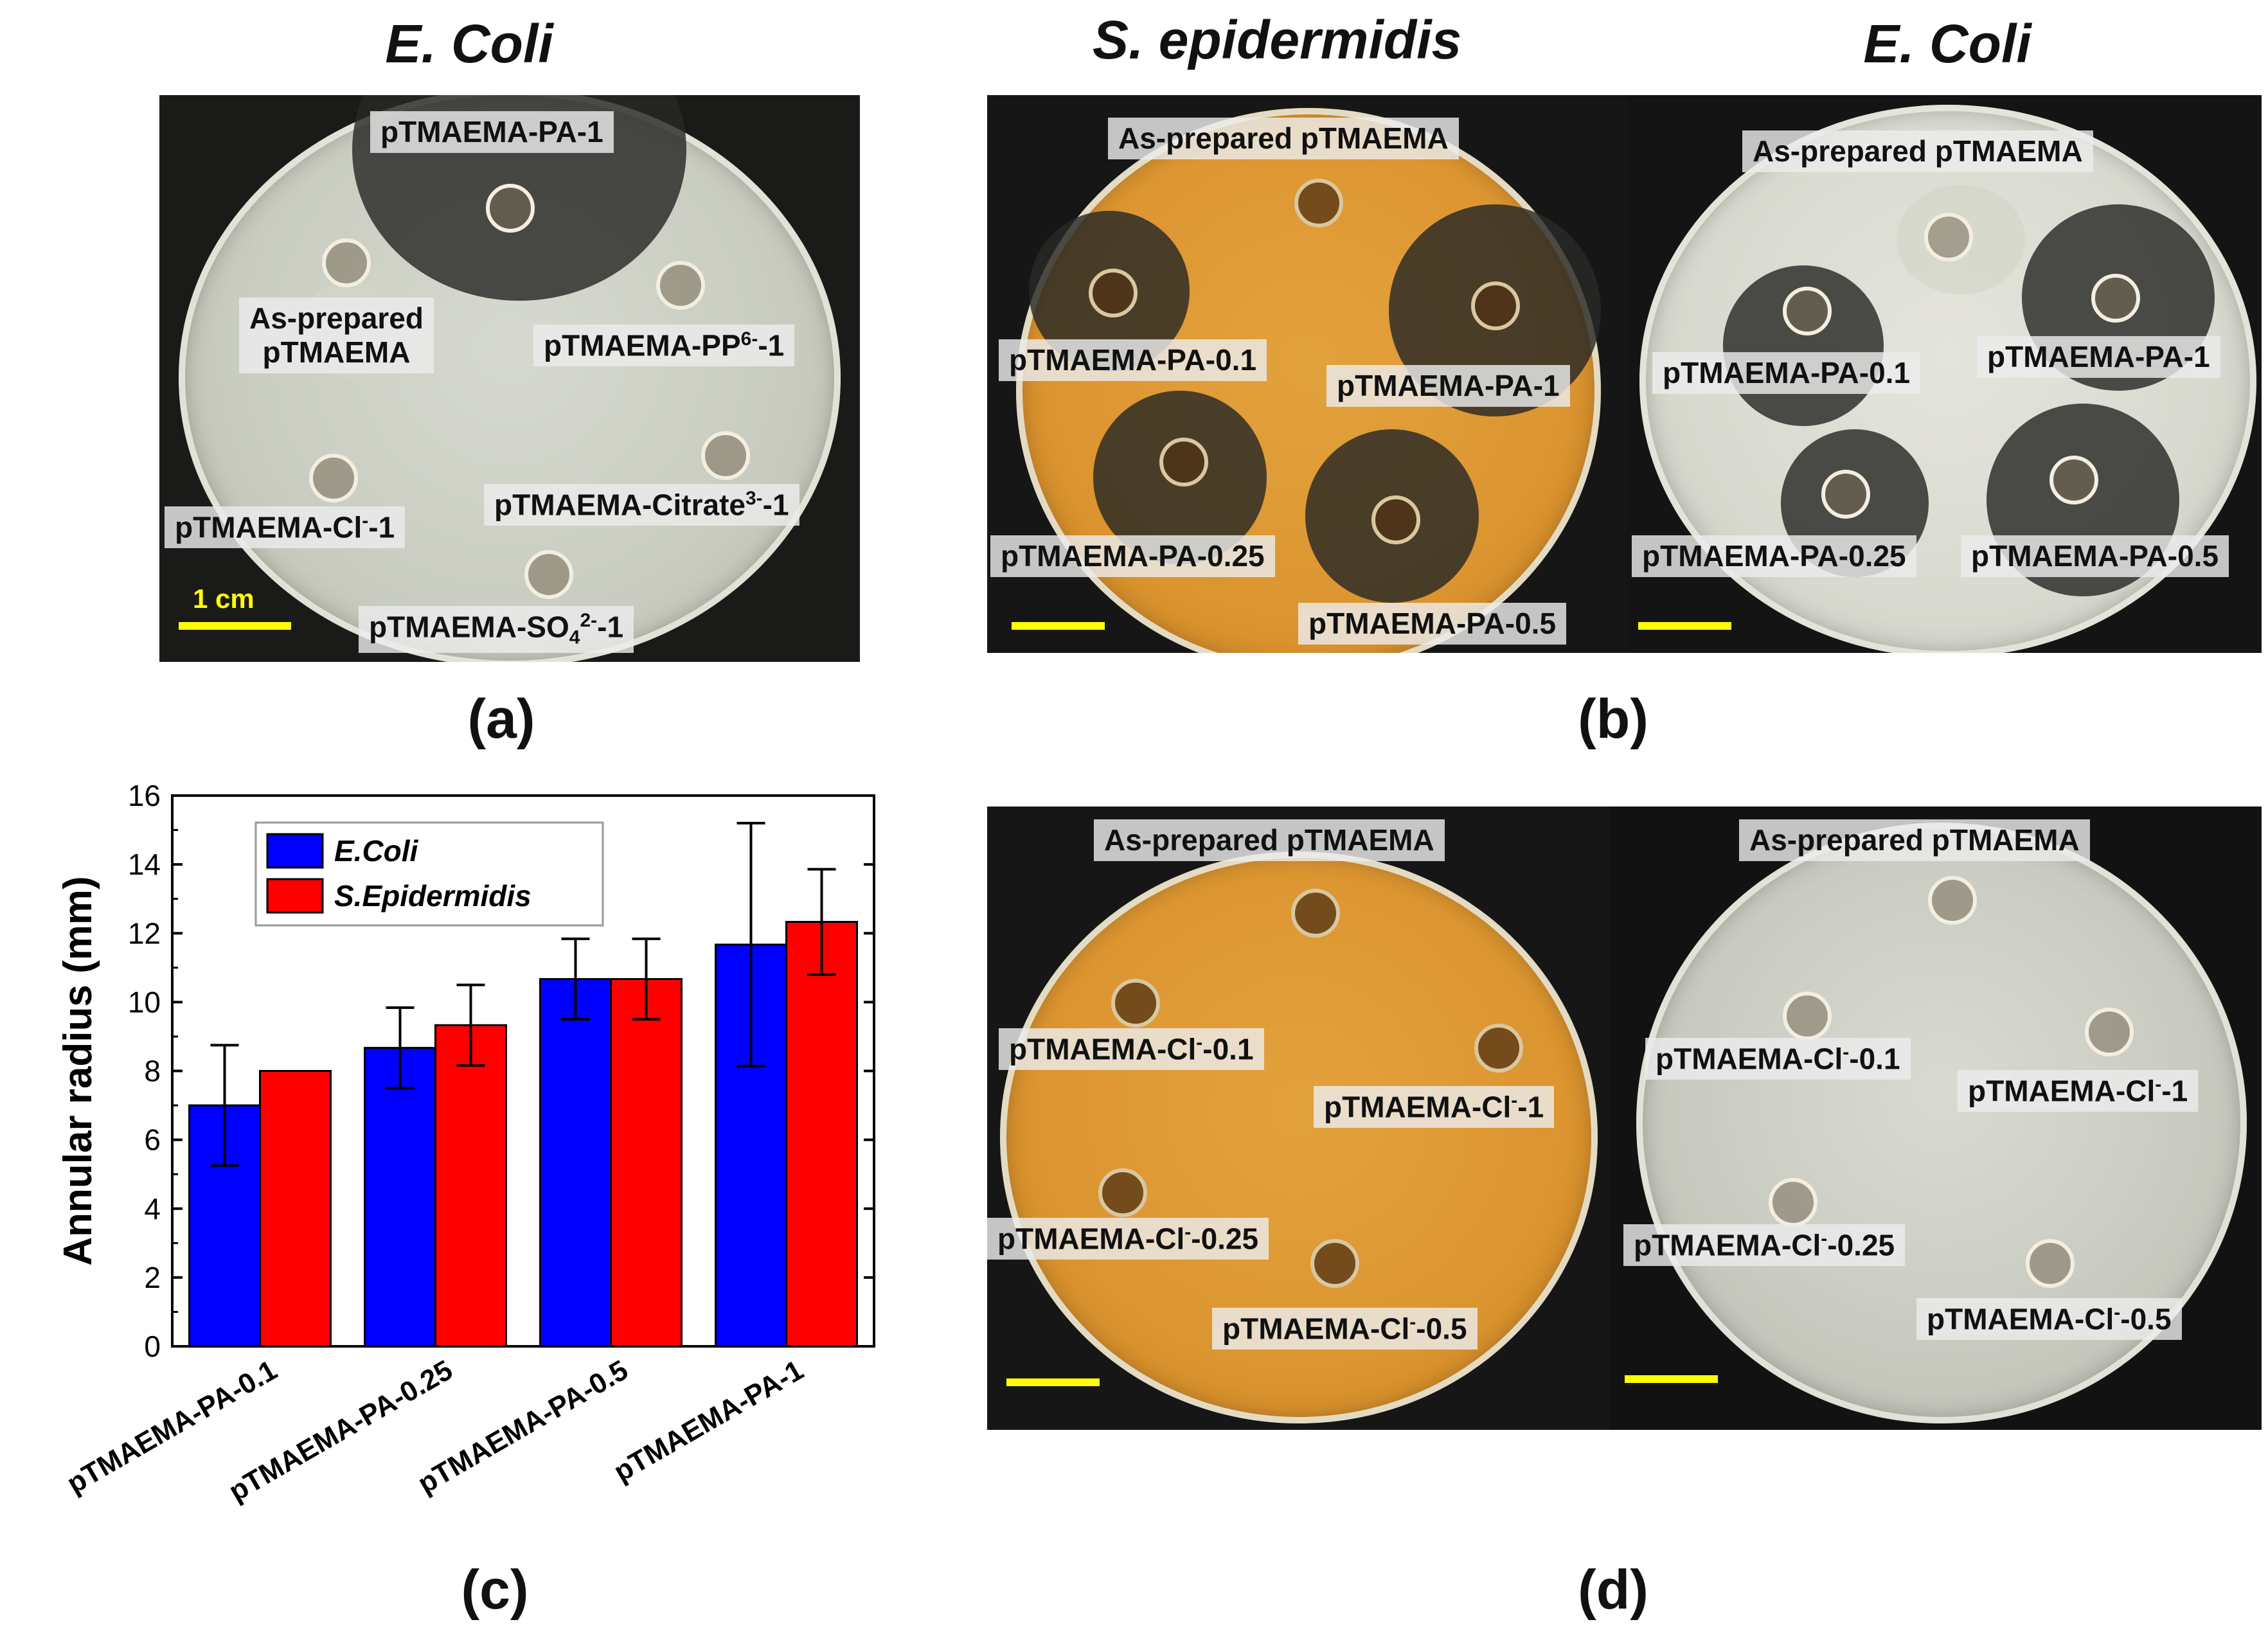 The height and width of the screenshot is (1649, 2268). What do you see at coordinates (144, 795) in the screenshot?
I see `y-tick-label: 16` at bounding box center [144, 795].